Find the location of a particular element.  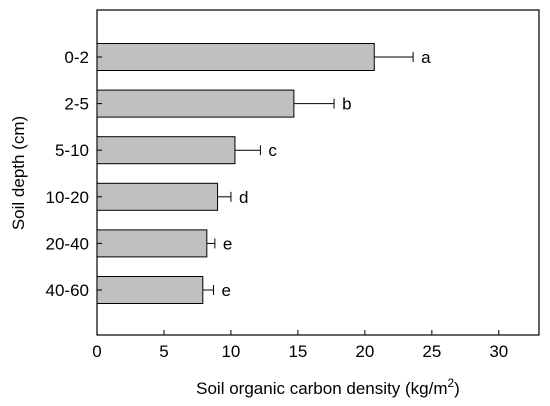

y-tick-label-20-40: 20-40 is located at coordinates (67, 243).